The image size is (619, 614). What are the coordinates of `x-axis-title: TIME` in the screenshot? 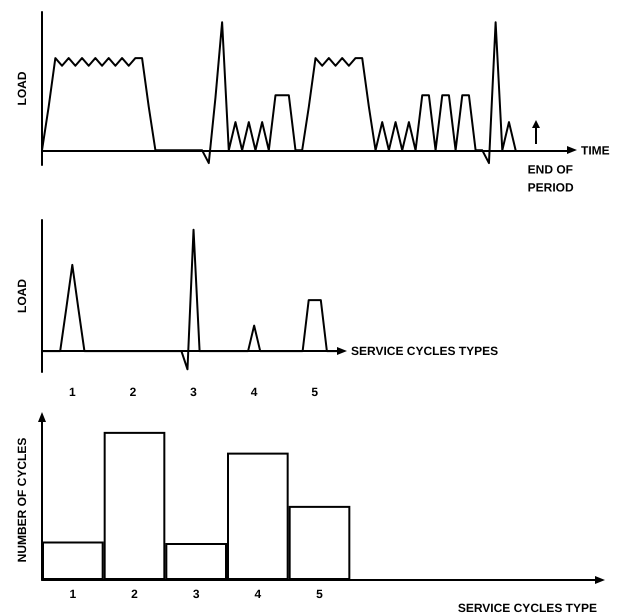 It's located at (595, 150).